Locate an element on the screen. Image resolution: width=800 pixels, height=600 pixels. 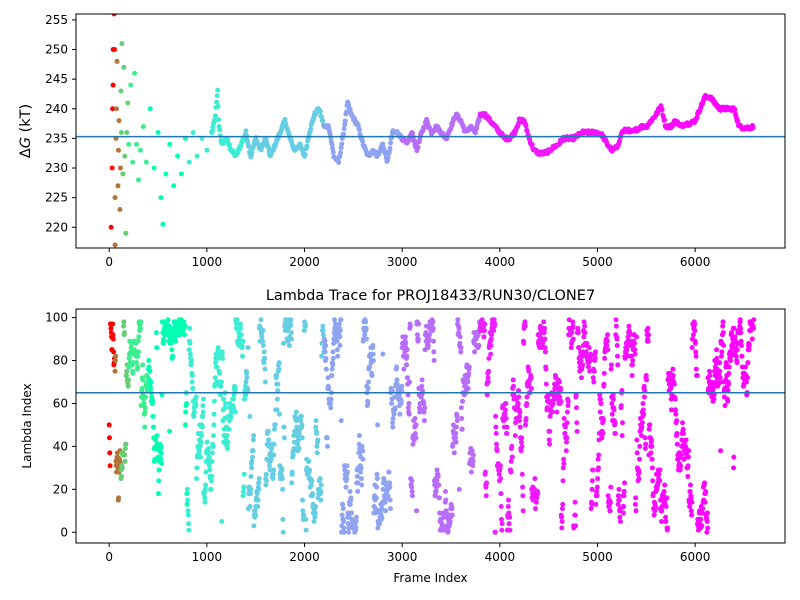
x-tick-label: 1000 is located at coordinates (207, 262).